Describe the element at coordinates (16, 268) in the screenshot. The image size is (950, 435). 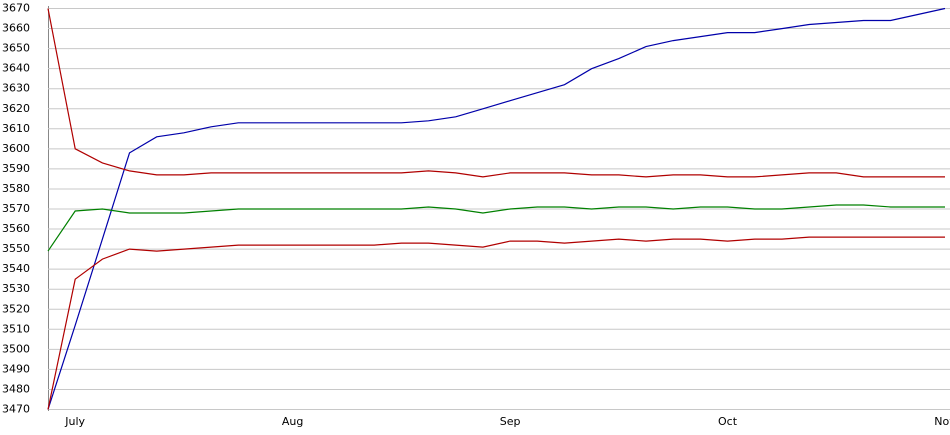
I see `y-tick-label: 3540` at that location.